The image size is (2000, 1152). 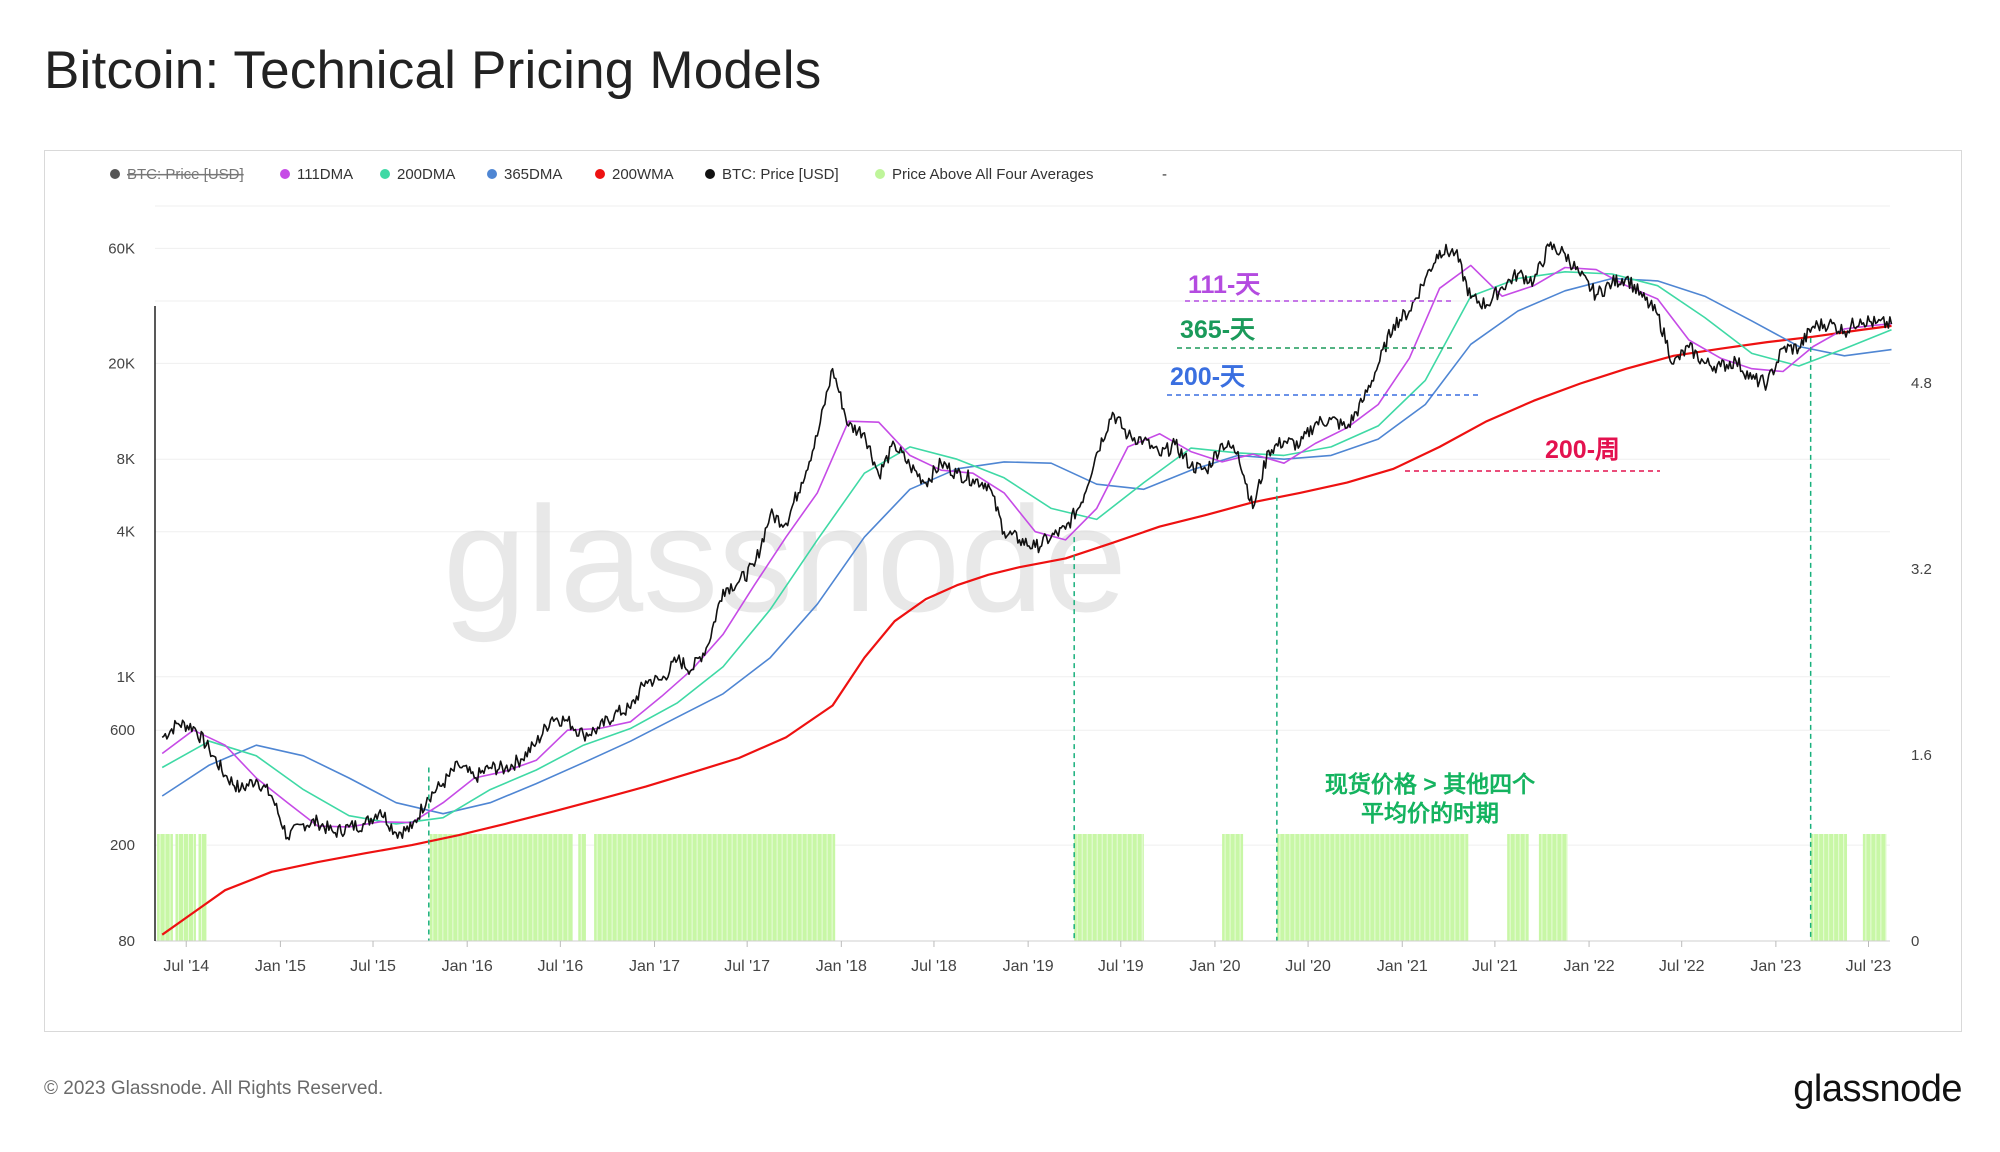 I want to click on x-tick-label: Jan '15, so click(x=280, y=966).